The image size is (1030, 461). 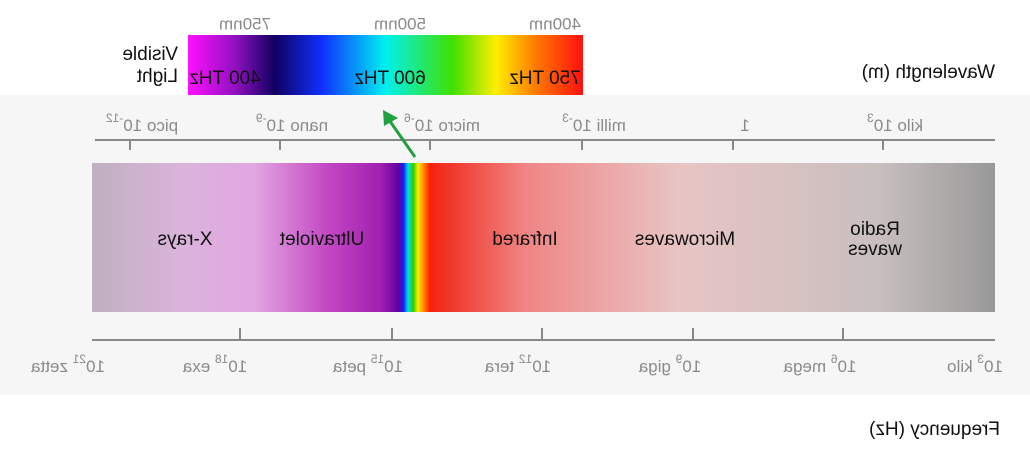 What do you see at coordinates (678, 359) in the screenshot?
I see `superscript: 9` at bounding box center [678, 359].